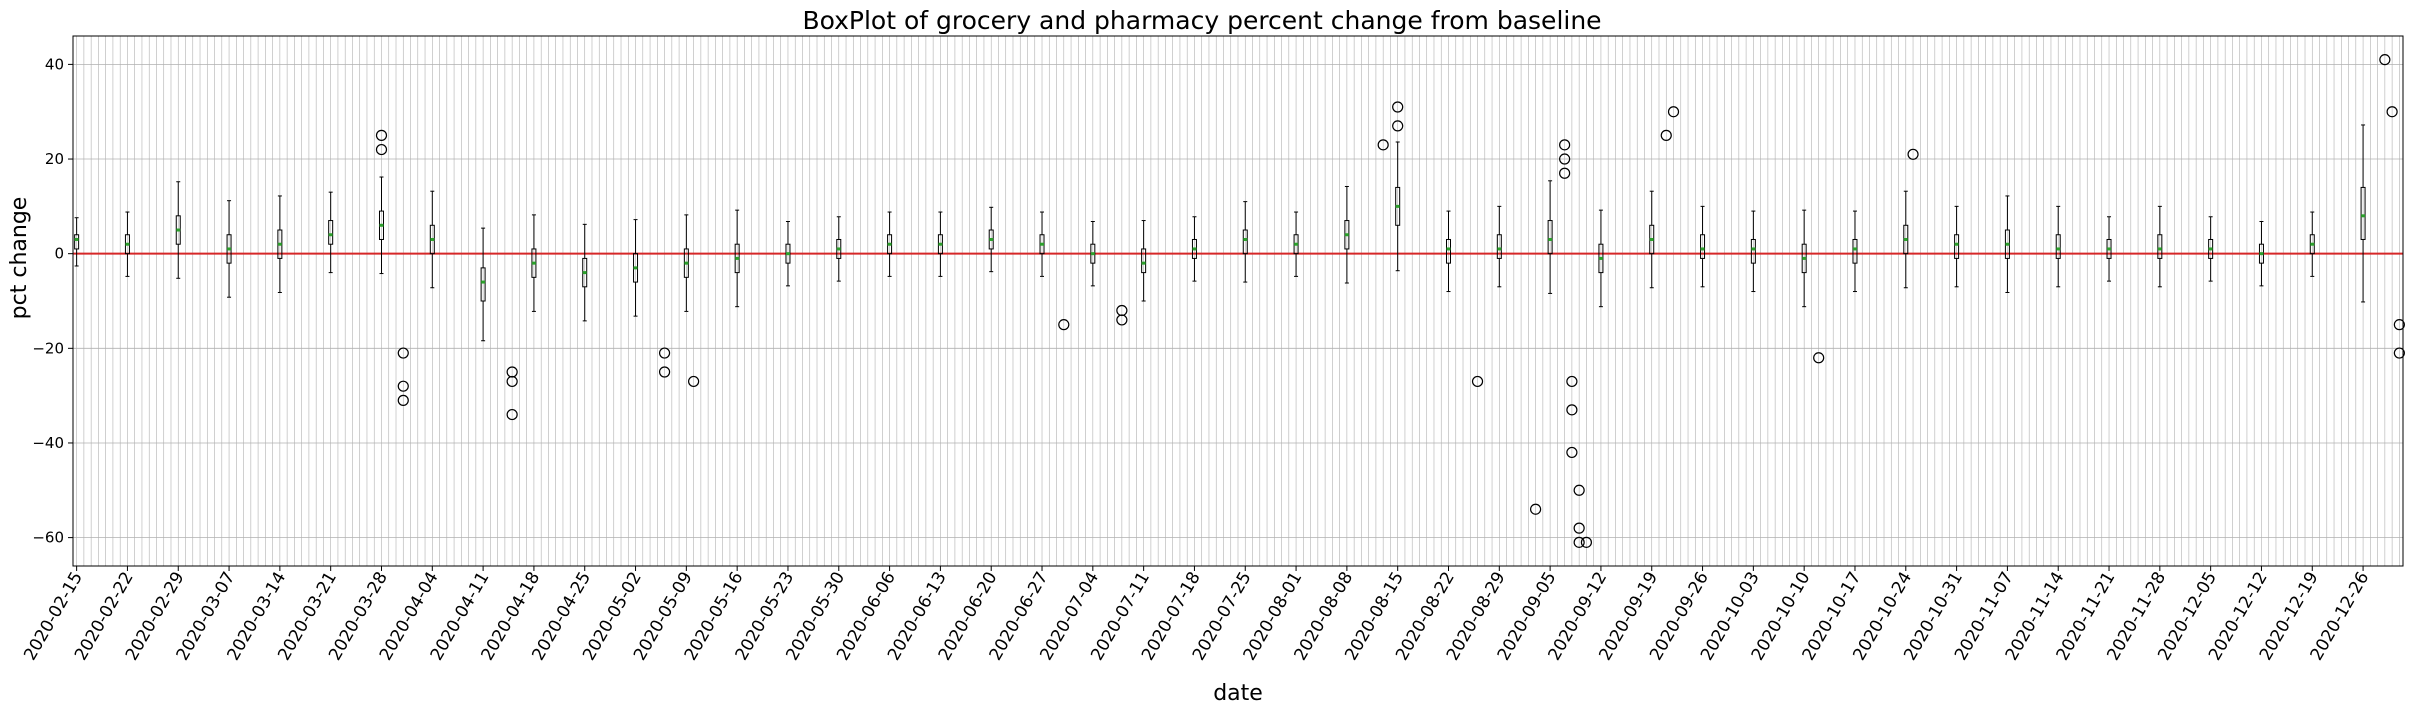 Image resolution: width=2409 pixels, height=717 pixels. Describe the element at coordinates (19, 258) in the screenshot. I see `y-axis-label: pct change` at that location.